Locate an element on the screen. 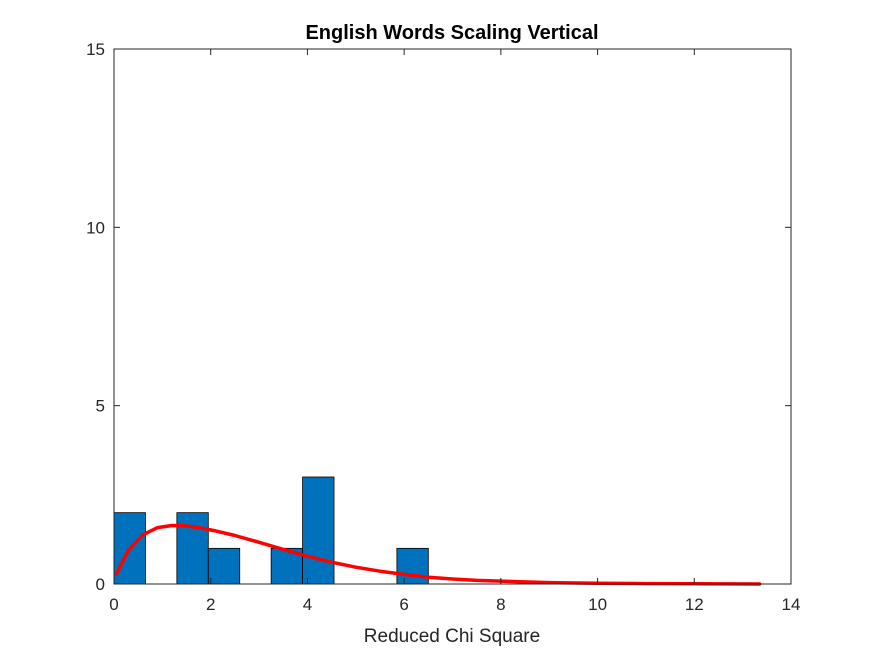  x-axis-label: Reduced Chi Square is located at coordinates (452, 636).